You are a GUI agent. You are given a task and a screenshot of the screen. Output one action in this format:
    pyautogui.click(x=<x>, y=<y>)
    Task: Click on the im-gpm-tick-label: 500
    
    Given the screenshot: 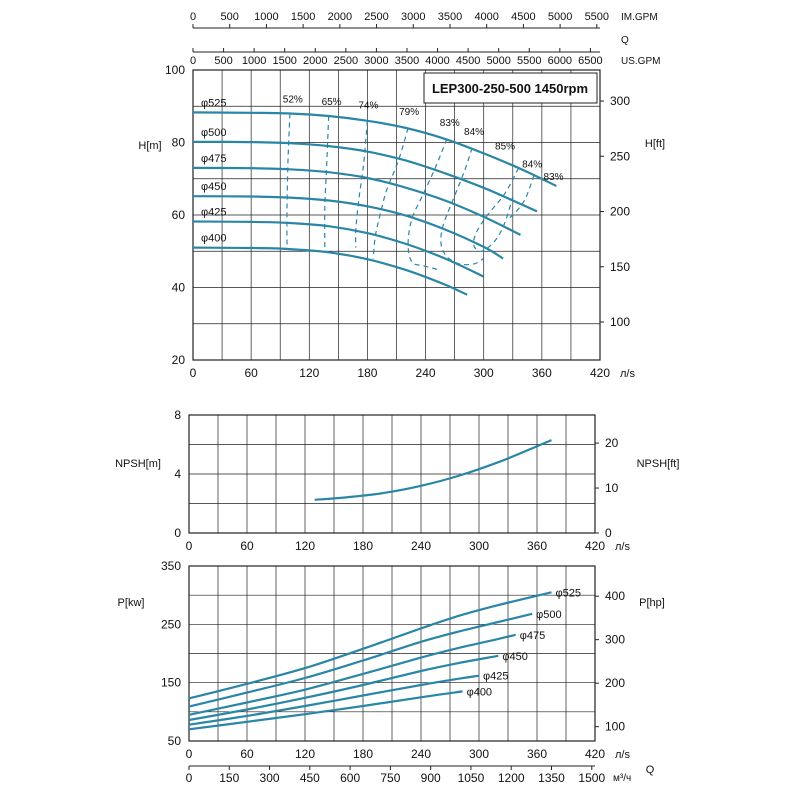 What is the action you would take?
    pyautogui.click(x=230, y=17)
    